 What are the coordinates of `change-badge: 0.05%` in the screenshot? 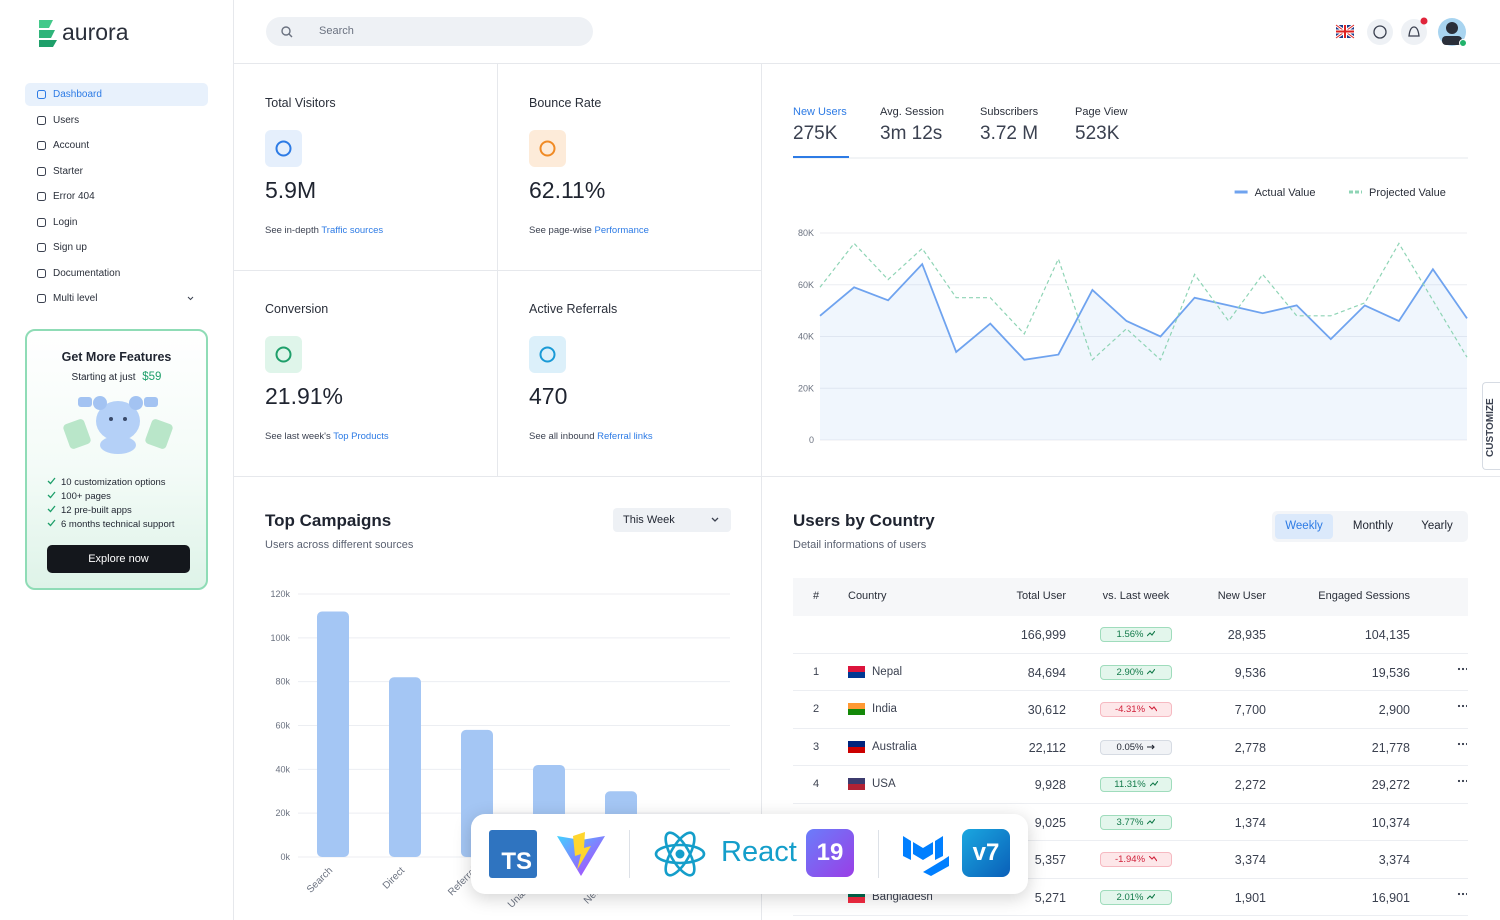 It's located at (1136, 747).